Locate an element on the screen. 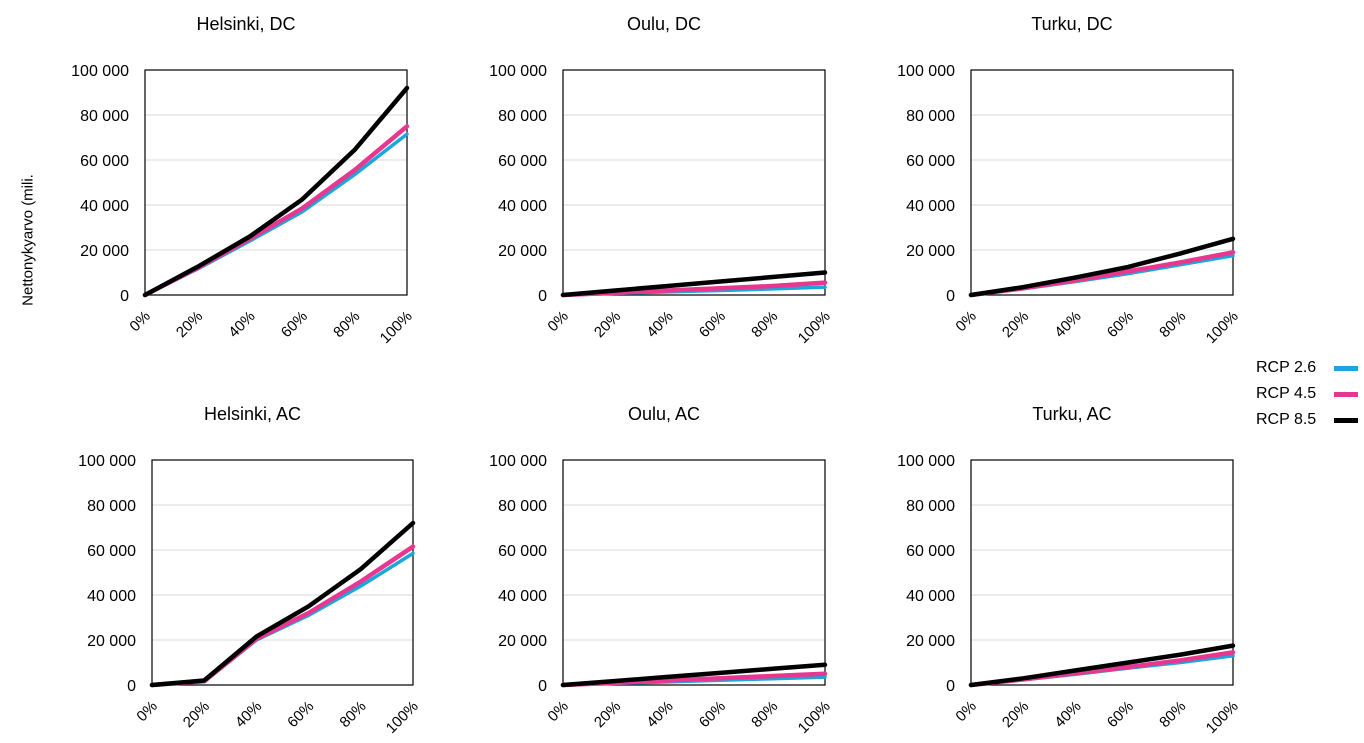 This screenshot has width=1364, height=743. legend-item-rcp26: RCP 2.6 is located at coordinates (1307, 368).